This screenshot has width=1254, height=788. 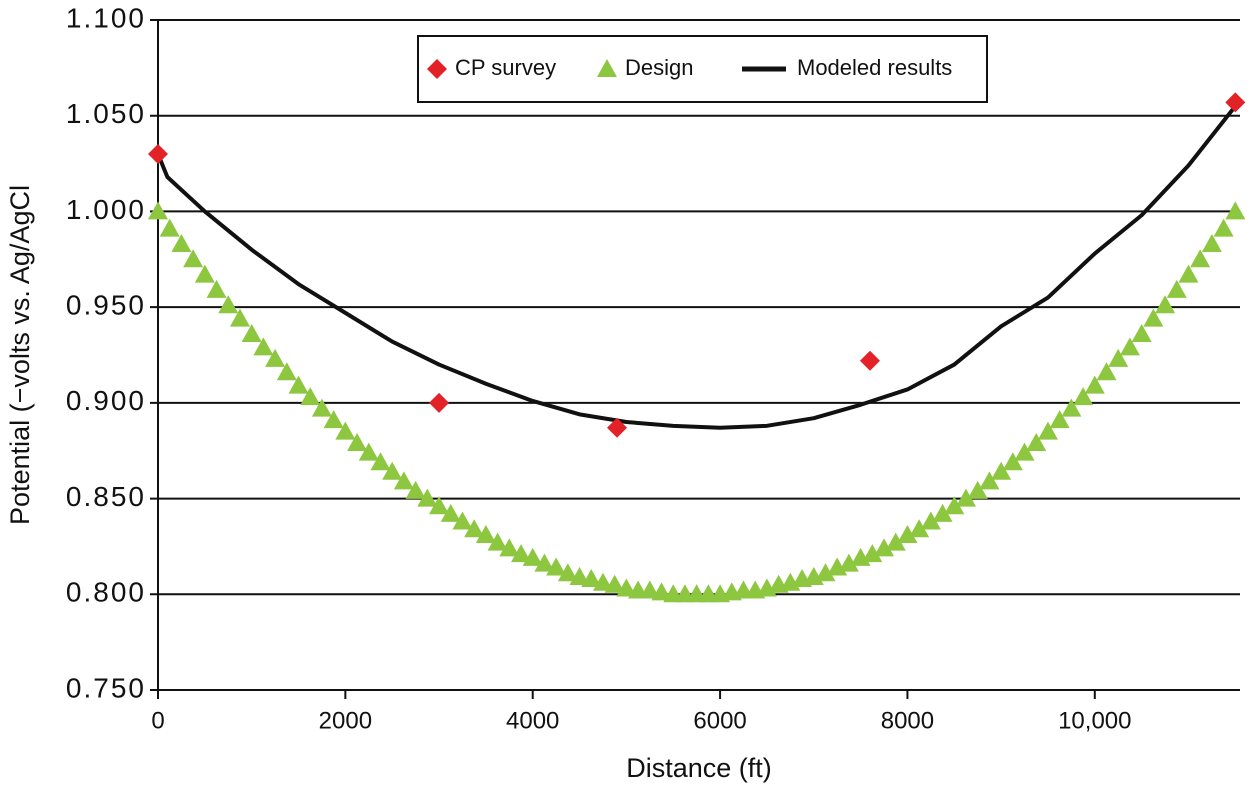 I want to click on x-tick-label: 10,000, so click(x=1094, y=720).